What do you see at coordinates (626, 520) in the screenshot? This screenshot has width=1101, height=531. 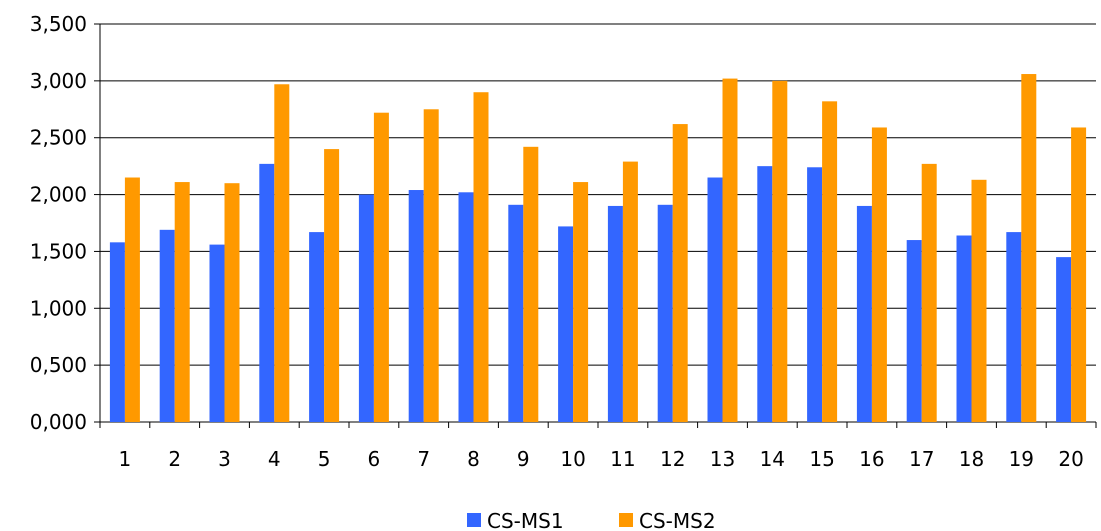 I see `legend-swatch-cs-ms2` at bounding box center [626, 520].